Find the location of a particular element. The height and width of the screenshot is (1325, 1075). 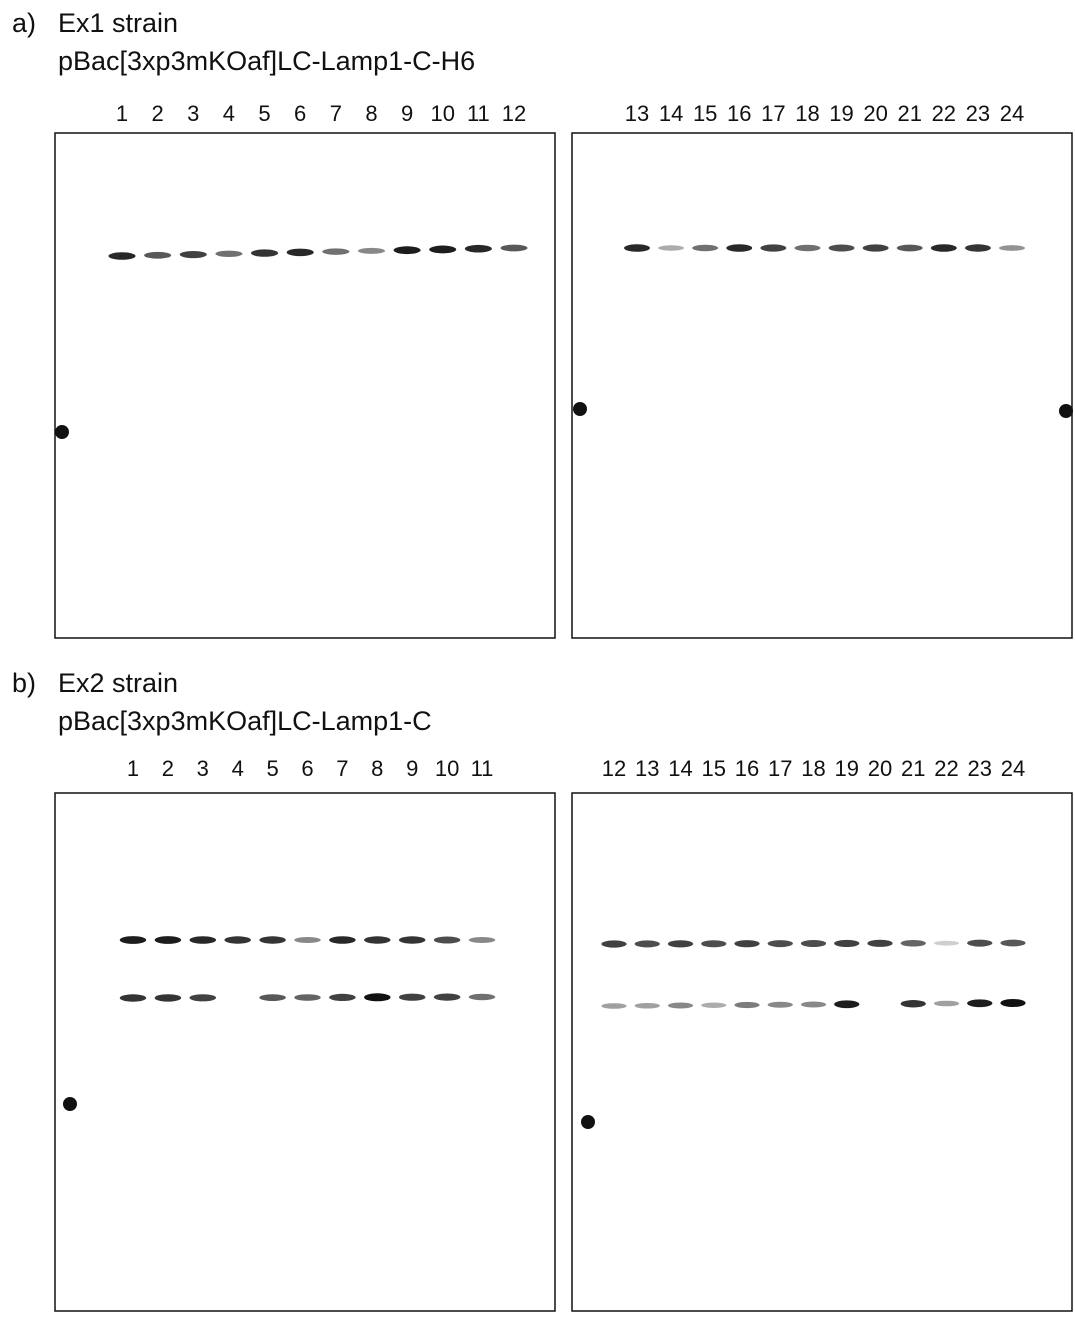

lane-number: 18 is located at coordinates (813, 768).